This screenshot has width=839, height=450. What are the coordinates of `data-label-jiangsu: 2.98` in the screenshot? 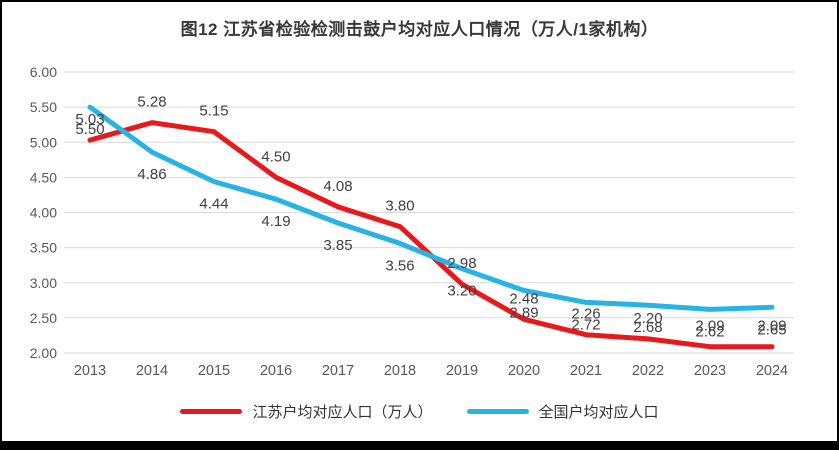 It's located at (461, 263).